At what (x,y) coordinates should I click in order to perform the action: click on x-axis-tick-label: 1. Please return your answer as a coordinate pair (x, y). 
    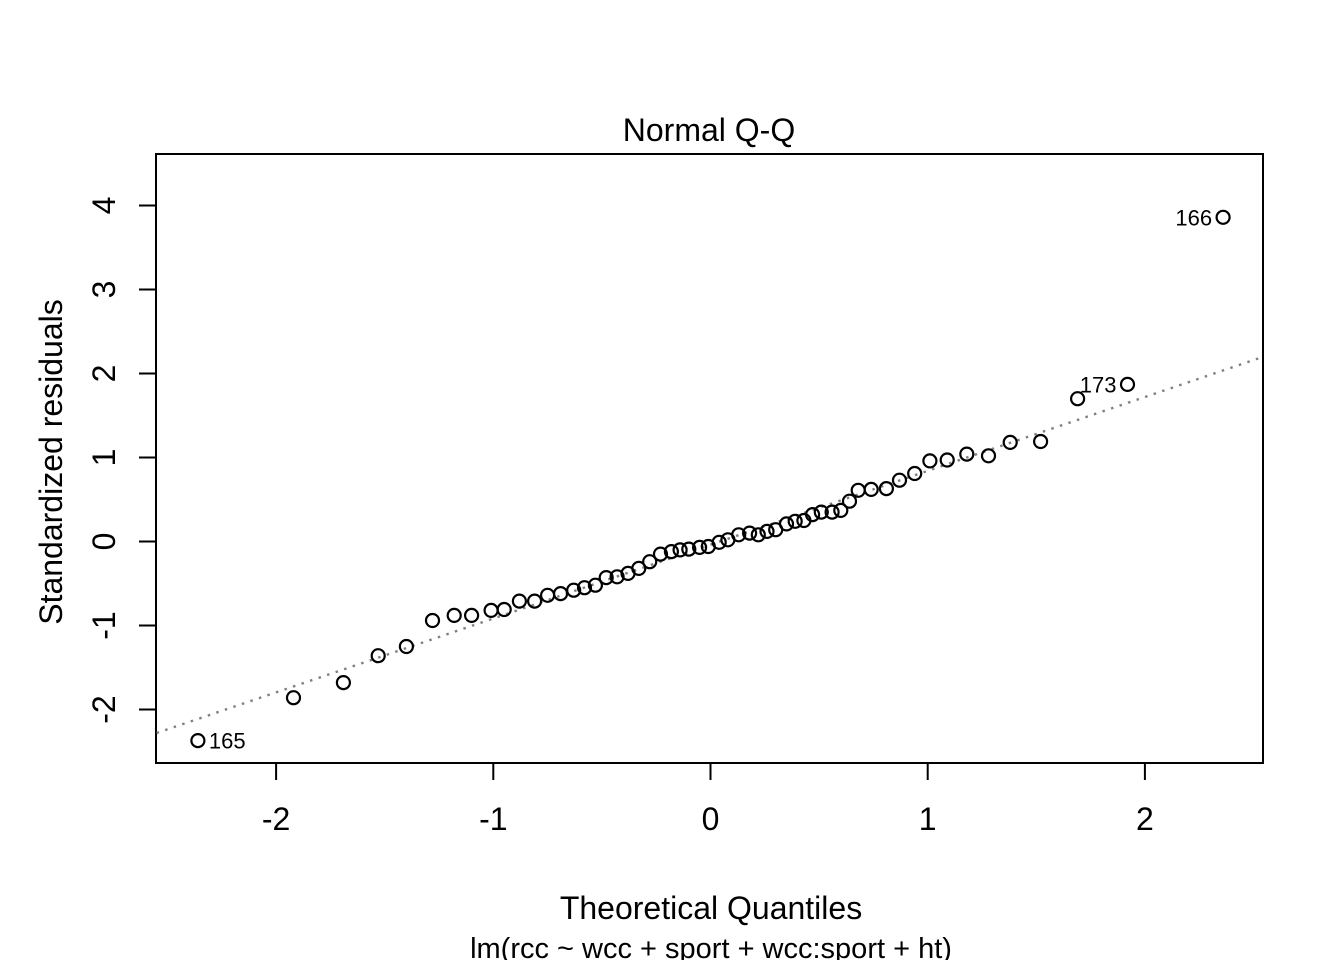
    Looking at the image, I should click on (928, 819).